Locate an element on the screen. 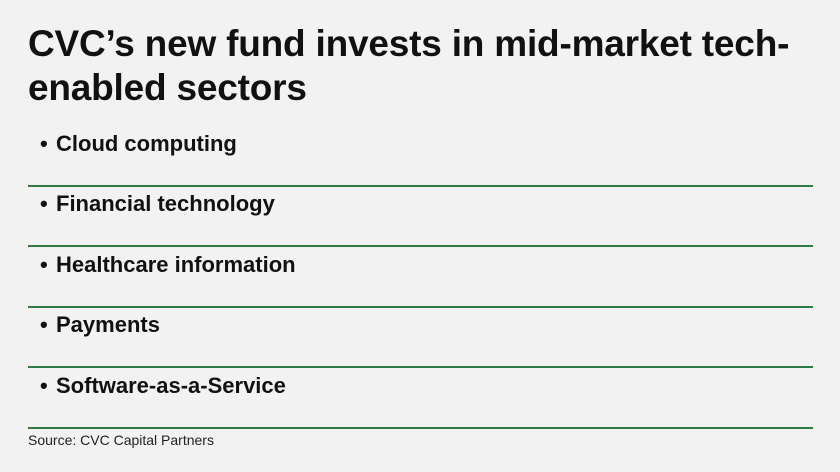 This screenshot has width=840, height=472. list-item-text: • Cloud computing is located at coordinates (138, 144).